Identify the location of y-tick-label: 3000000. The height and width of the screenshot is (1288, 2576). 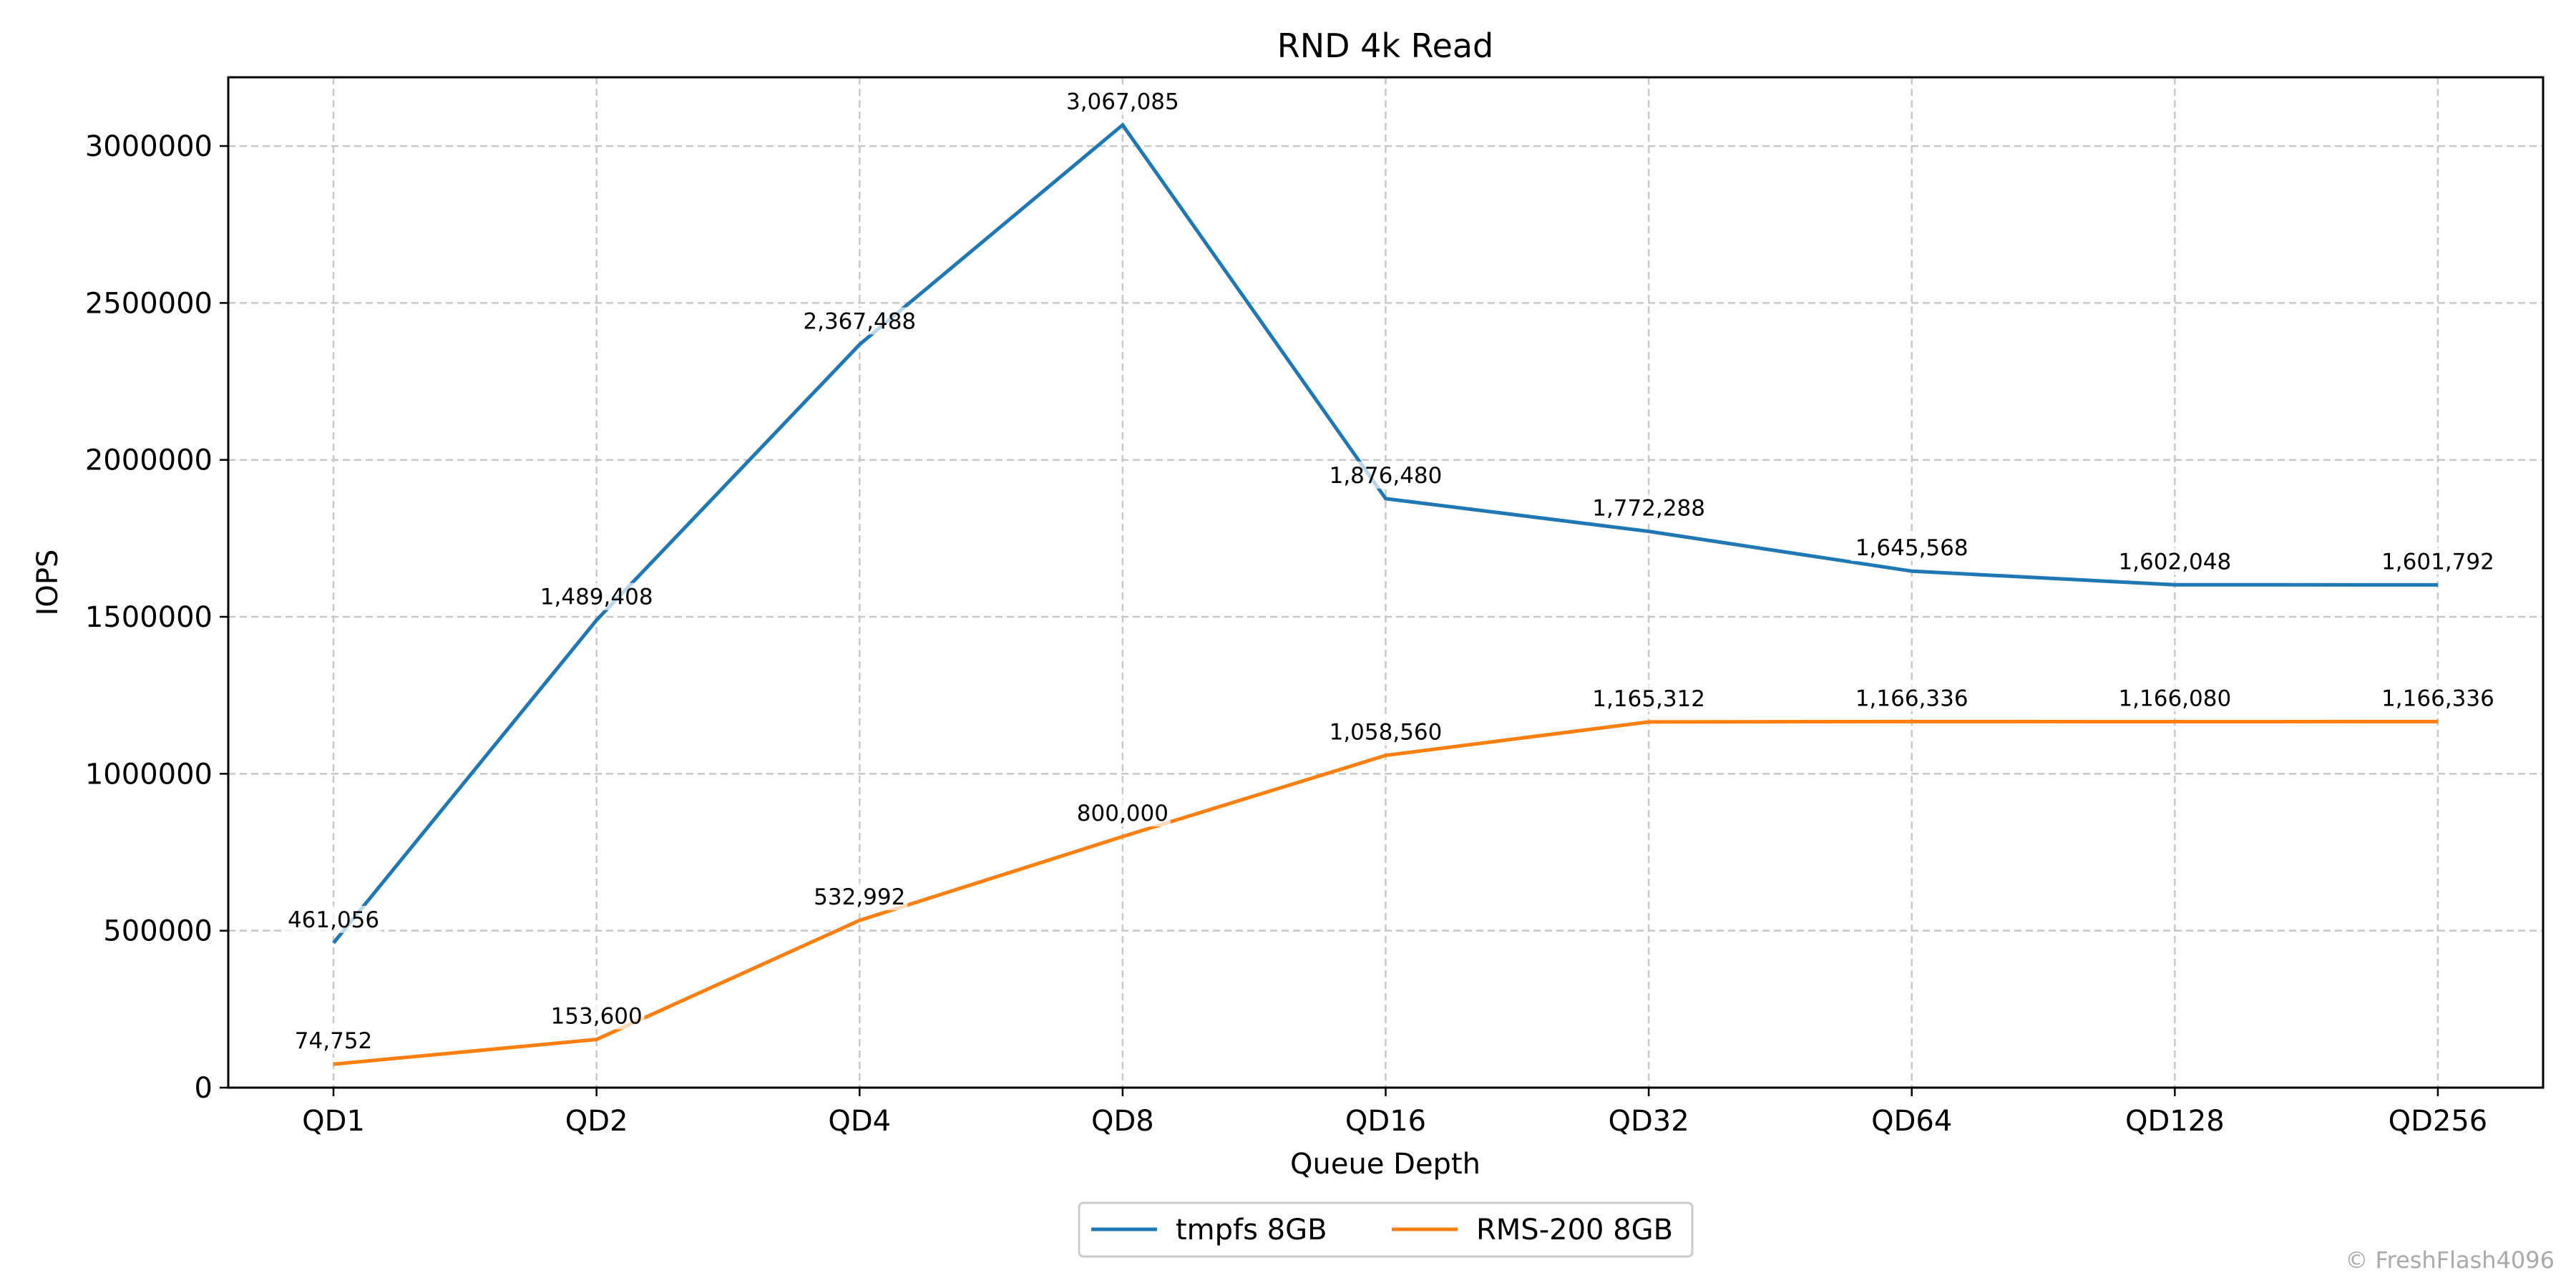
(149, 146).